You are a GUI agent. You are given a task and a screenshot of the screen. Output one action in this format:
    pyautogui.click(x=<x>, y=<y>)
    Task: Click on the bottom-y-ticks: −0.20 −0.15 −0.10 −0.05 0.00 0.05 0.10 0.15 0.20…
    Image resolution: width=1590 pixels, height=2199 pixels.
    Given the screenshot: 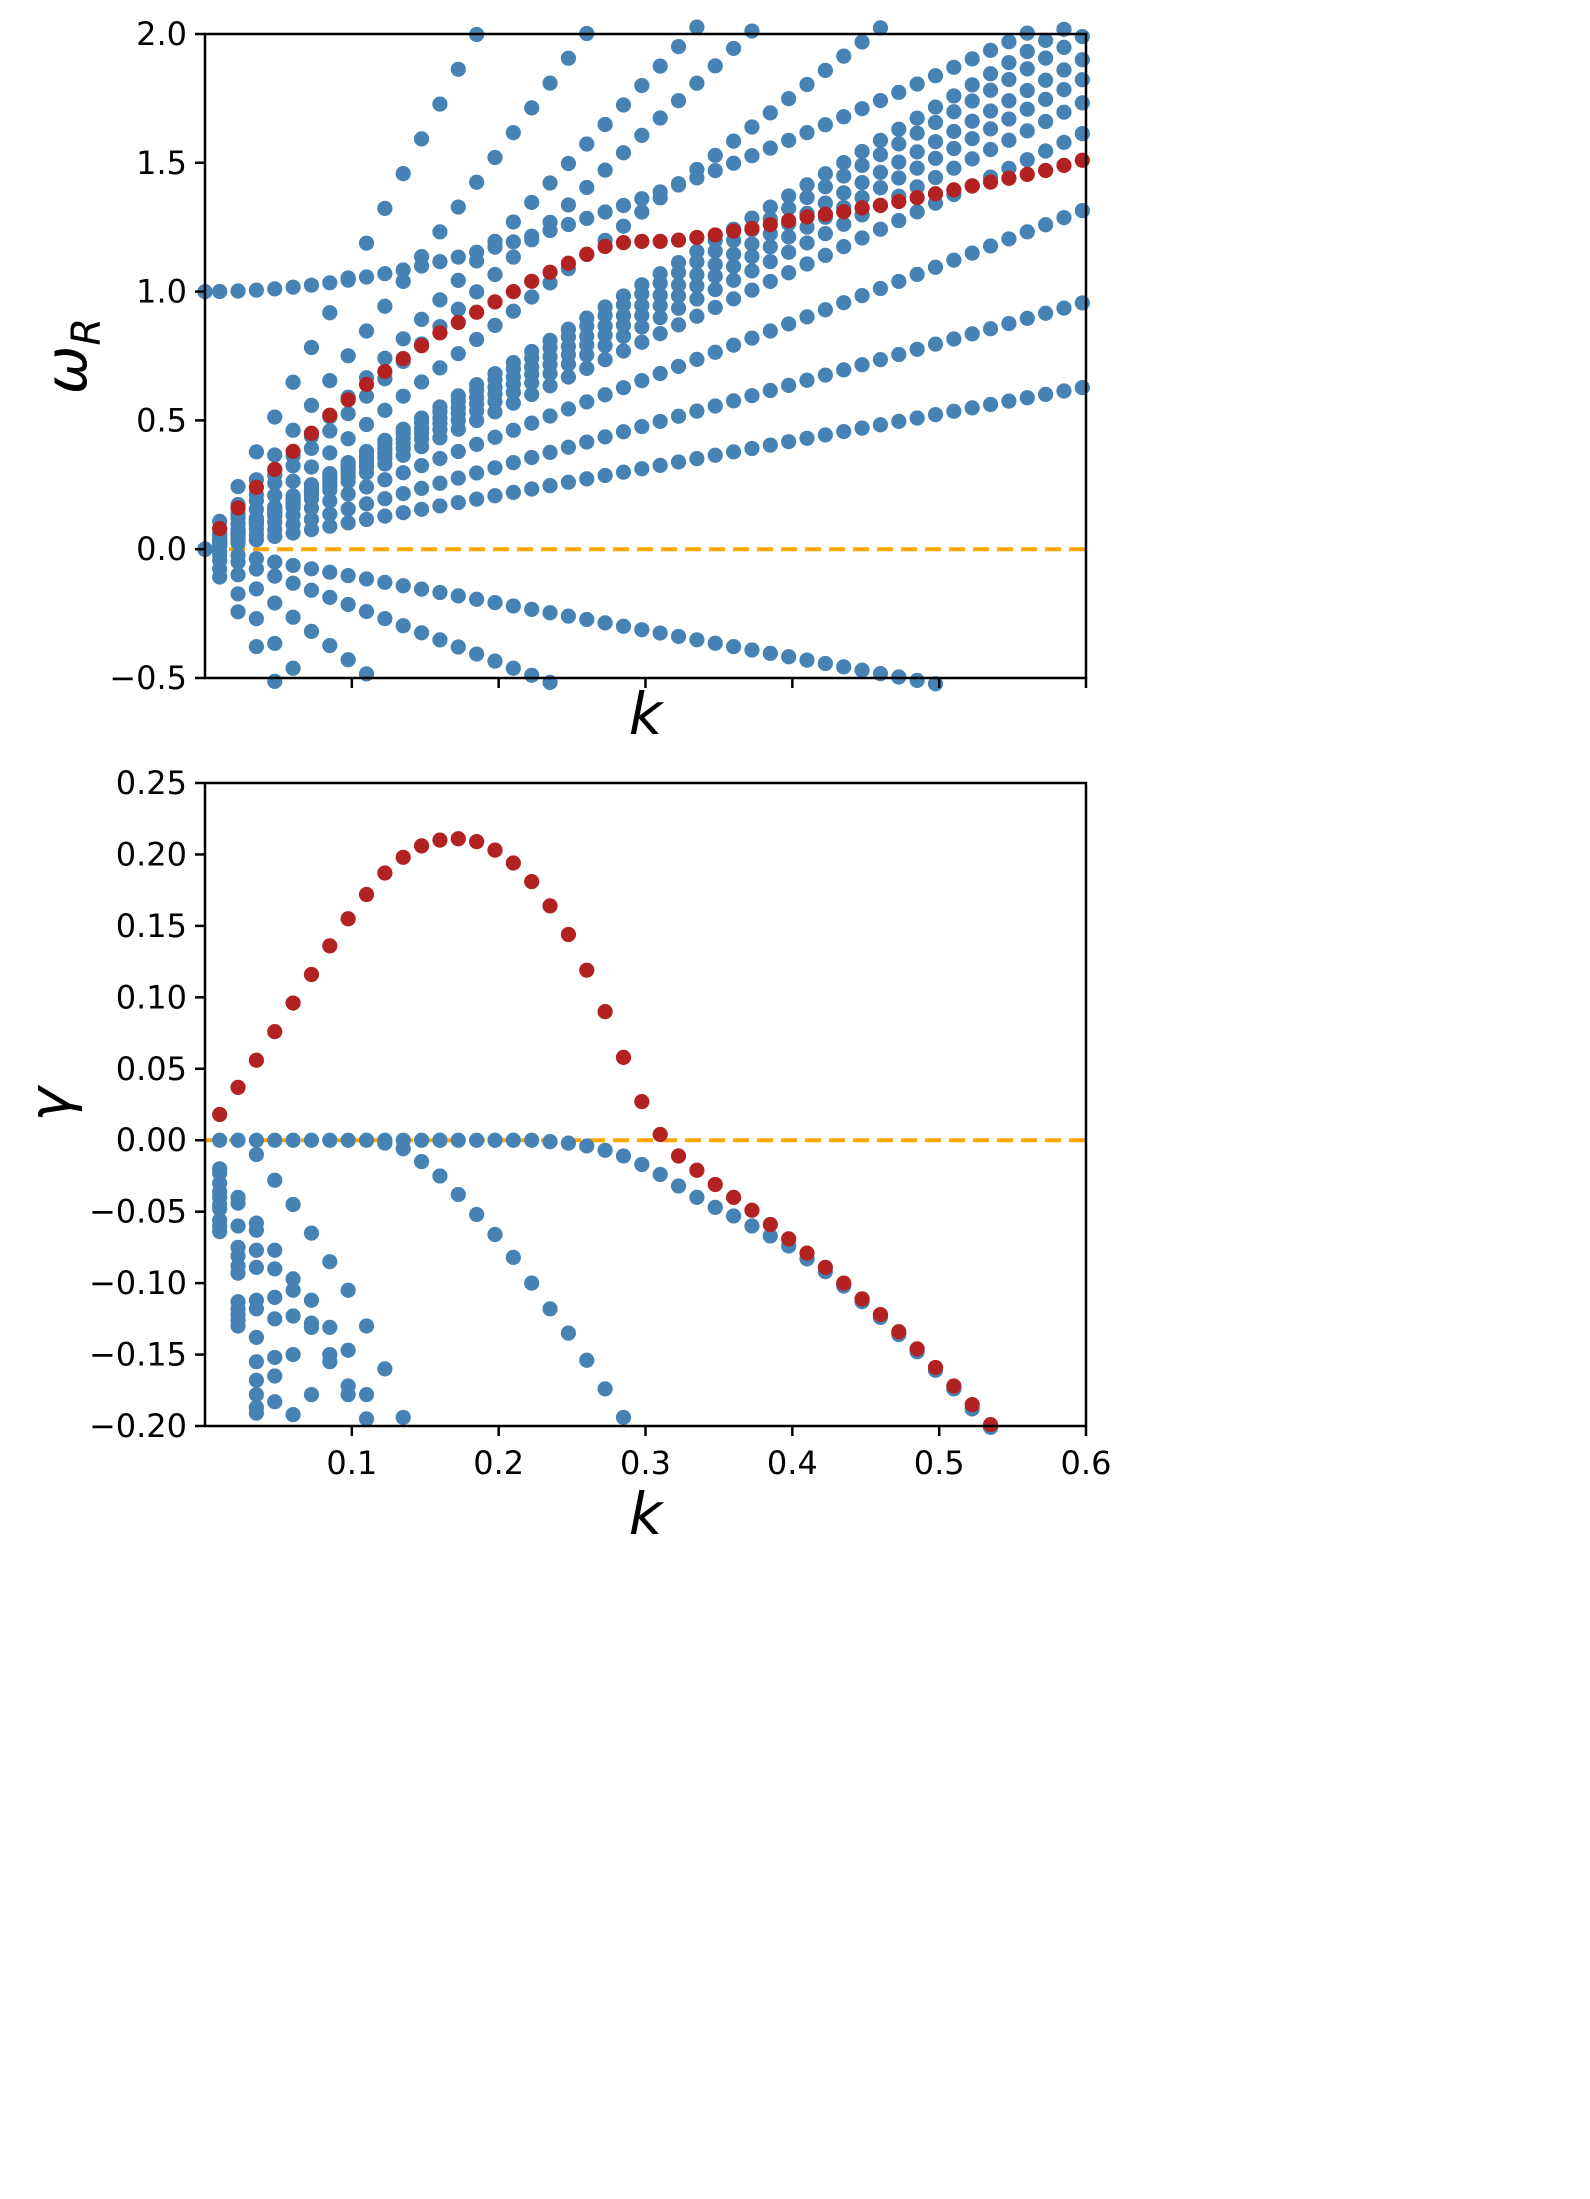 What is the action you would take?
    pyautogui.click(x=147, y=1104)
    